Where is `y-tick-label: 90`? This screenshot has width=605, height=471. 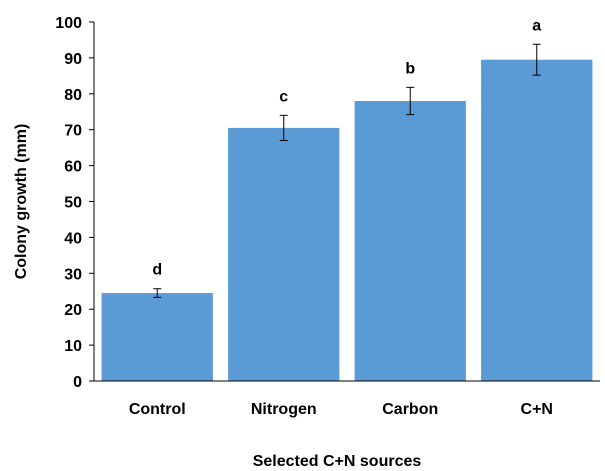 y-tick-label: 90 is located at coordinates (73, 59).